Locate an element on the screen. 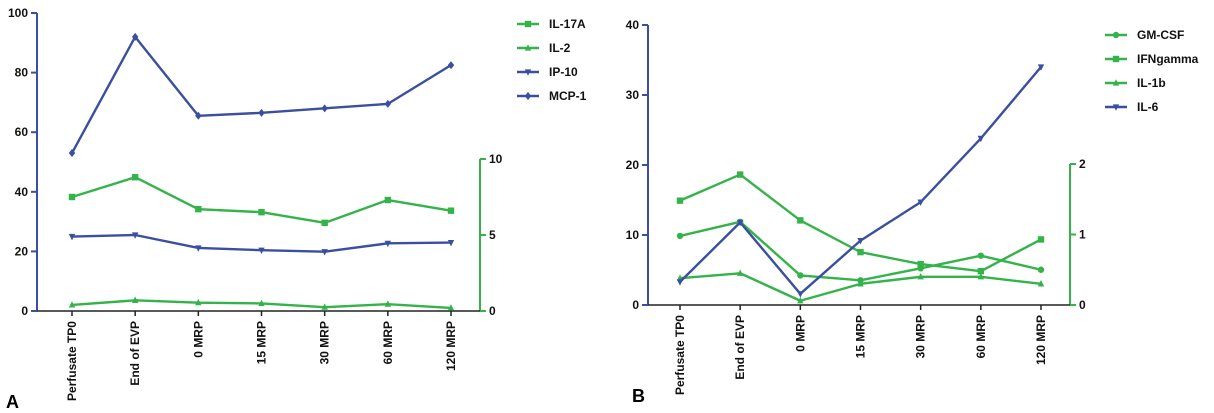 The height and width of the screenshot is (413, 1214). chart-a-left-tick-label: 60 is located at coordinates (22, 132).